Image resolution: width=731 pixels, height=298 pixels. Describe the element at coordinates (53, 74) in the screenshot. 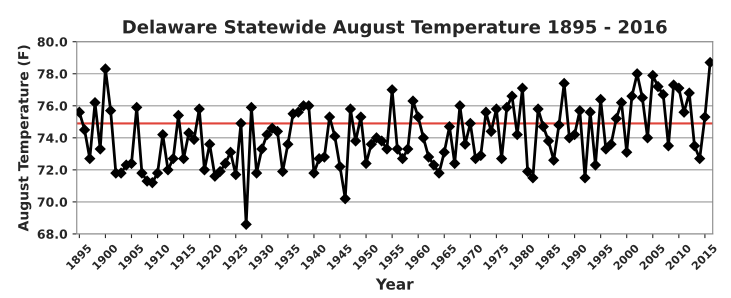

I see `y-tick-label: 78.0` at that location.